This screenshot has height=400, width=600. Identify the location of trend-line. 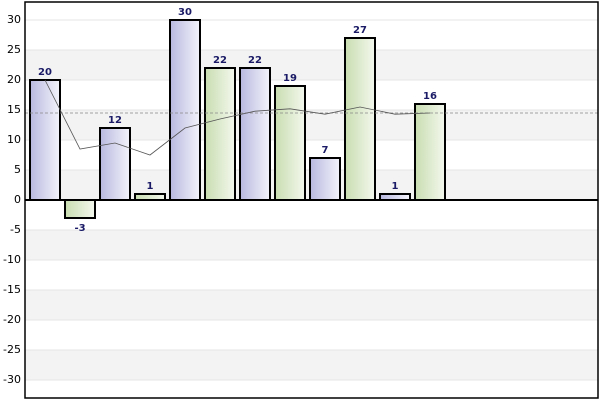
(237, 117).